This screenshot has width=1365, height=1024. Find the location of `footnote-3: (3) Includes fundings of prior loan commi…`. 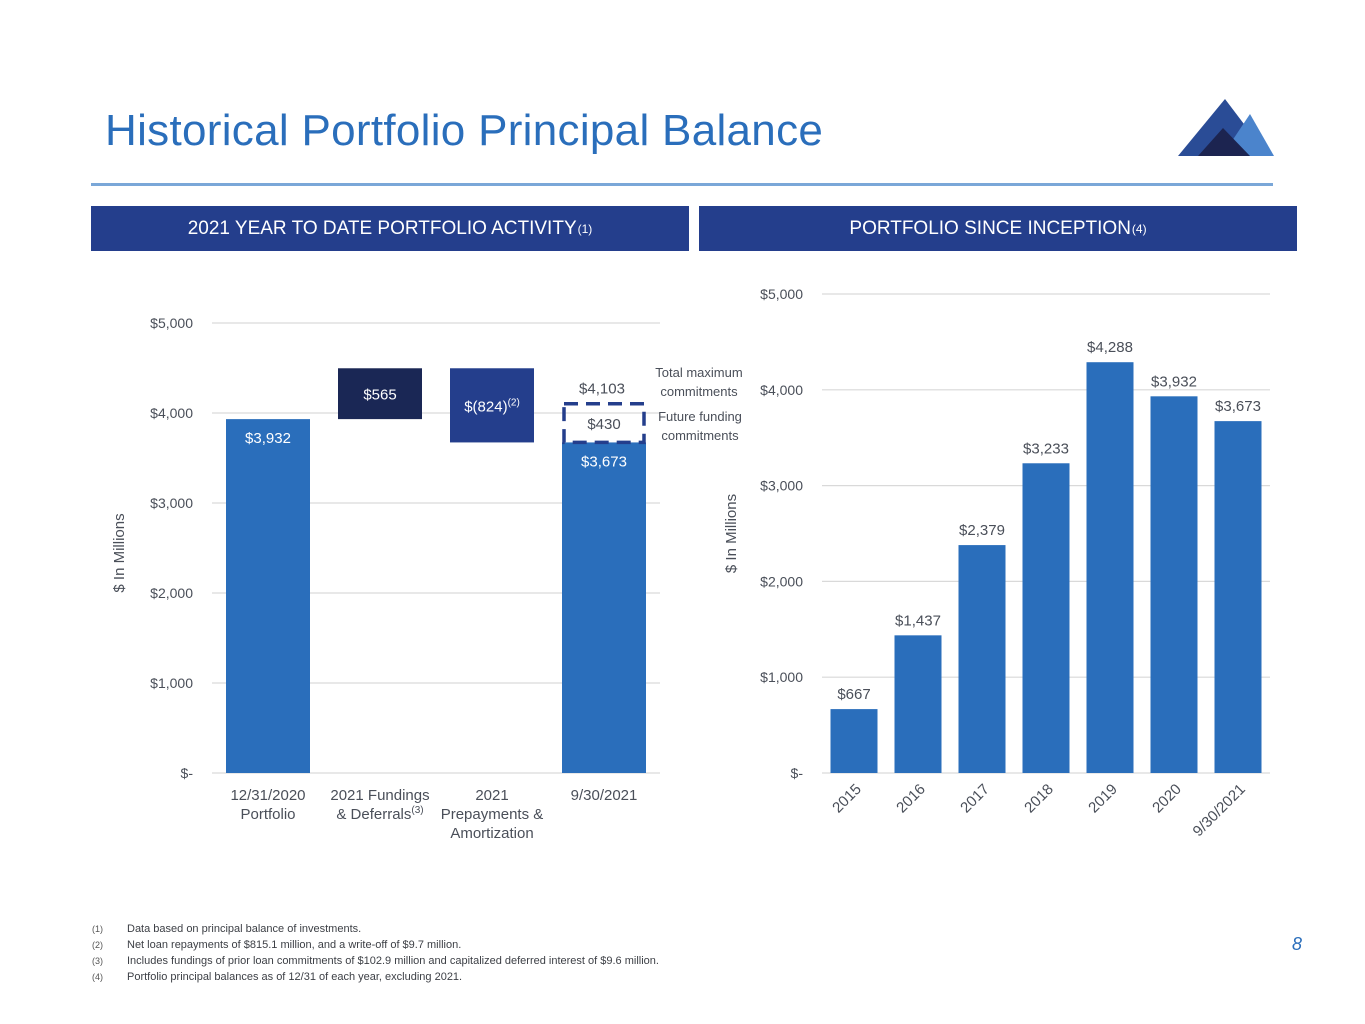

footnote-3: (3) Includes fundings of prior loan commi… is located at coordinates (375, 961).